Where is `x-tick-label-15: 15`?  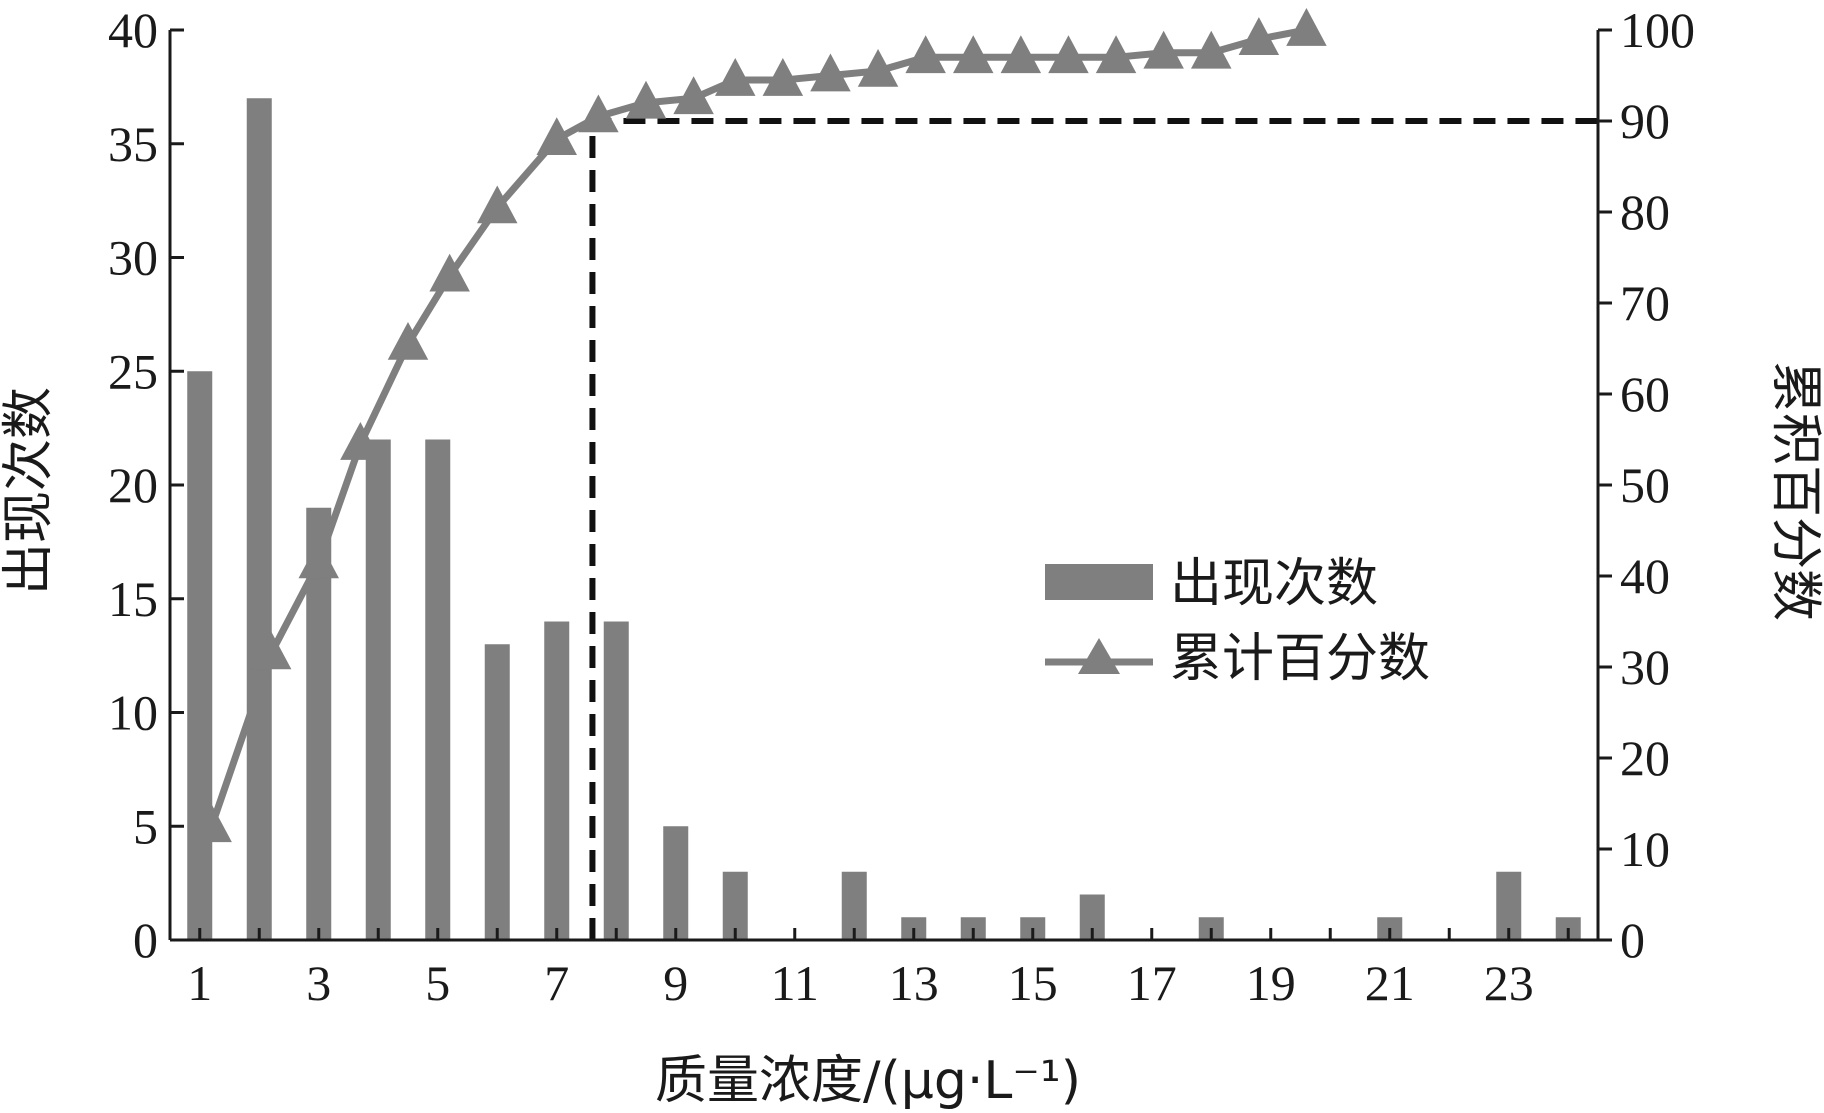 x-tick-label-15: 15 is located at coordinates (1033, 983).